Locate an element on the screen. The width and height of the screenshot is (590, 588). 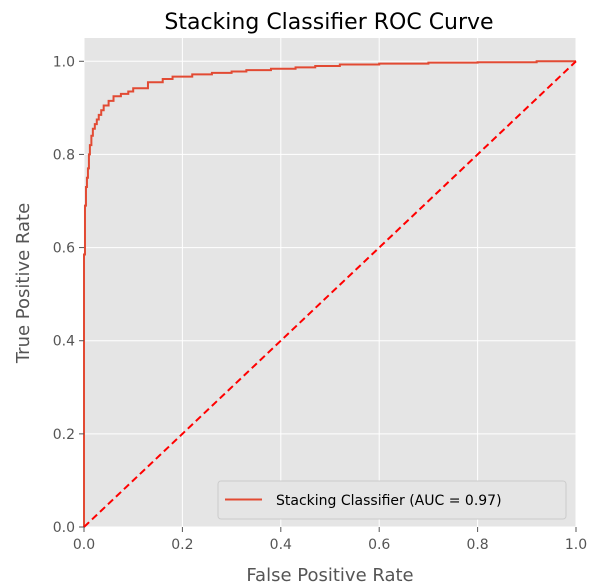
chart-title: Stacking Classifier ROC Curve is located at coordinates (328, 22).